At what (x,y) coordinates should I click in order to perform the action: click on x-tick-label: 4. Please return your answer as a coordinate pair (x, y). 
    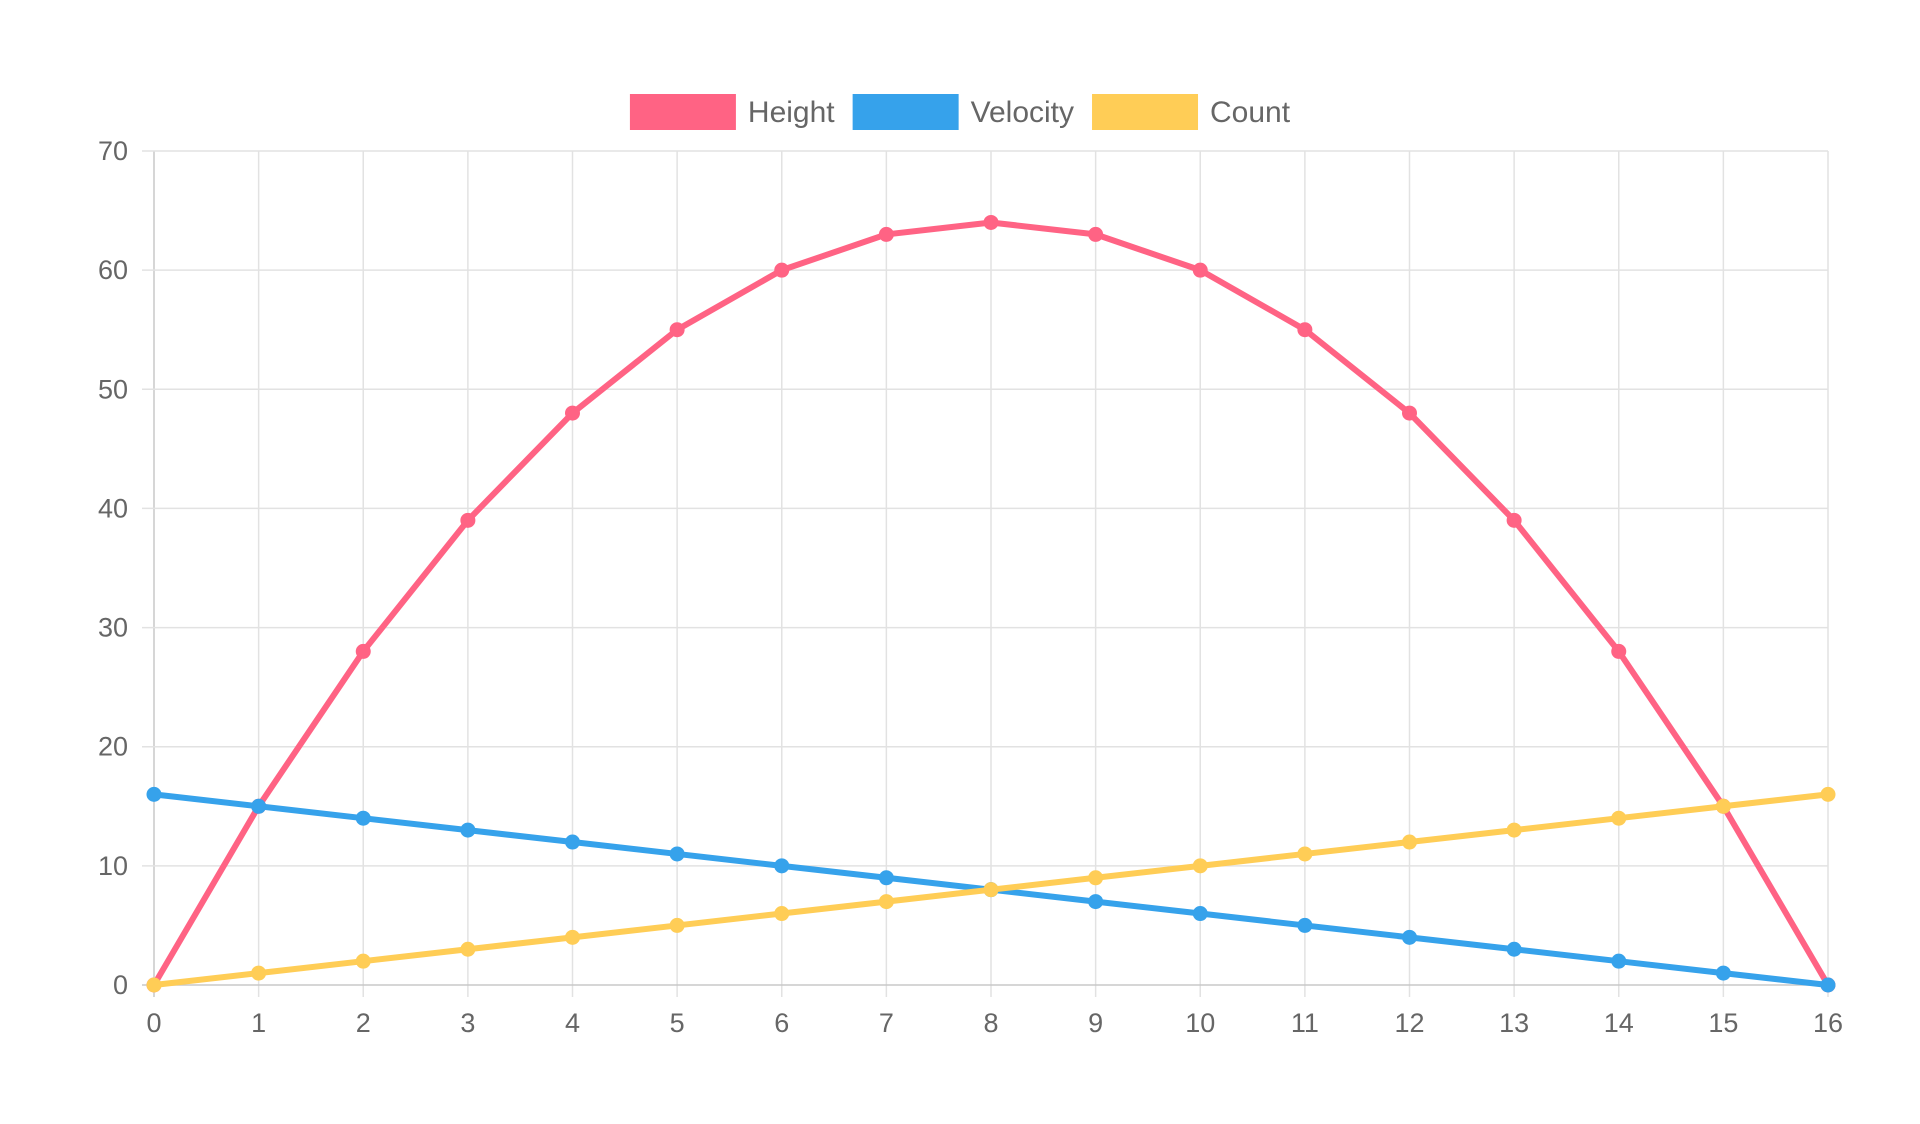
    Looking at the image, I should click on (572, 1023).